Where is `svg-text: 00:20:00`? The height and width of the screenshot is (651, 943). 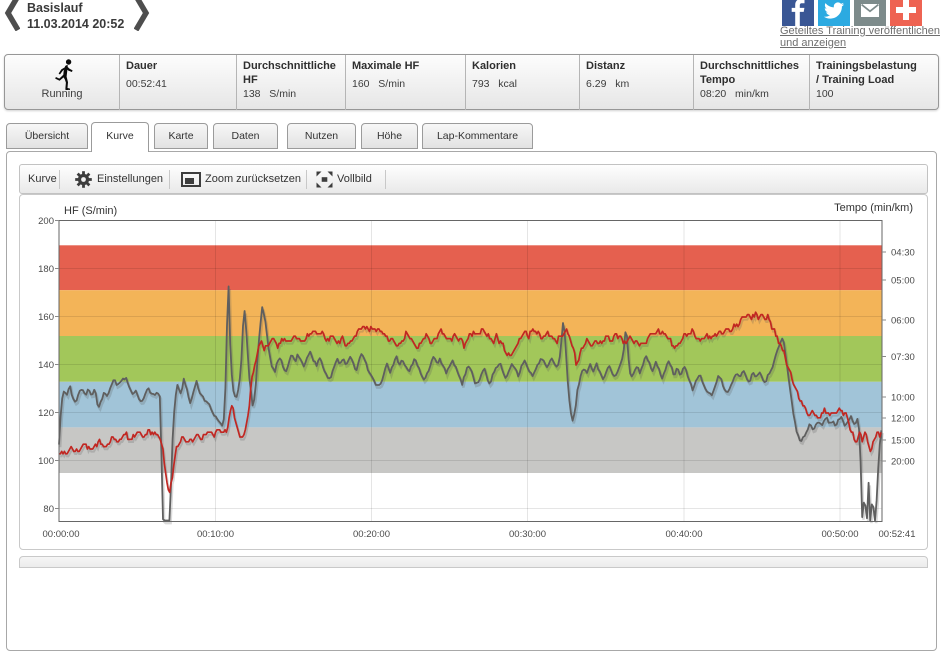 svg-text: 00:20:00 is located at coordinates (371, 534).